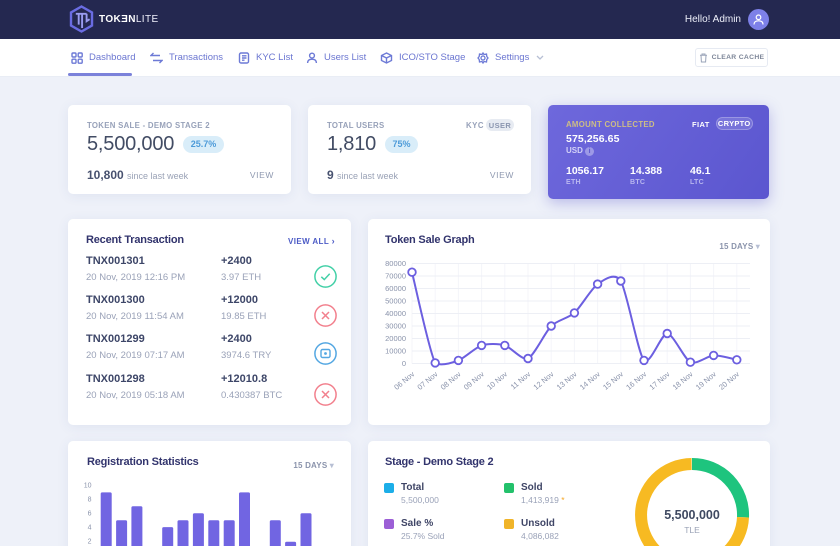 The image size is (840, 546). I want to click on svg-text: 15 Nov, so click(613, 380).